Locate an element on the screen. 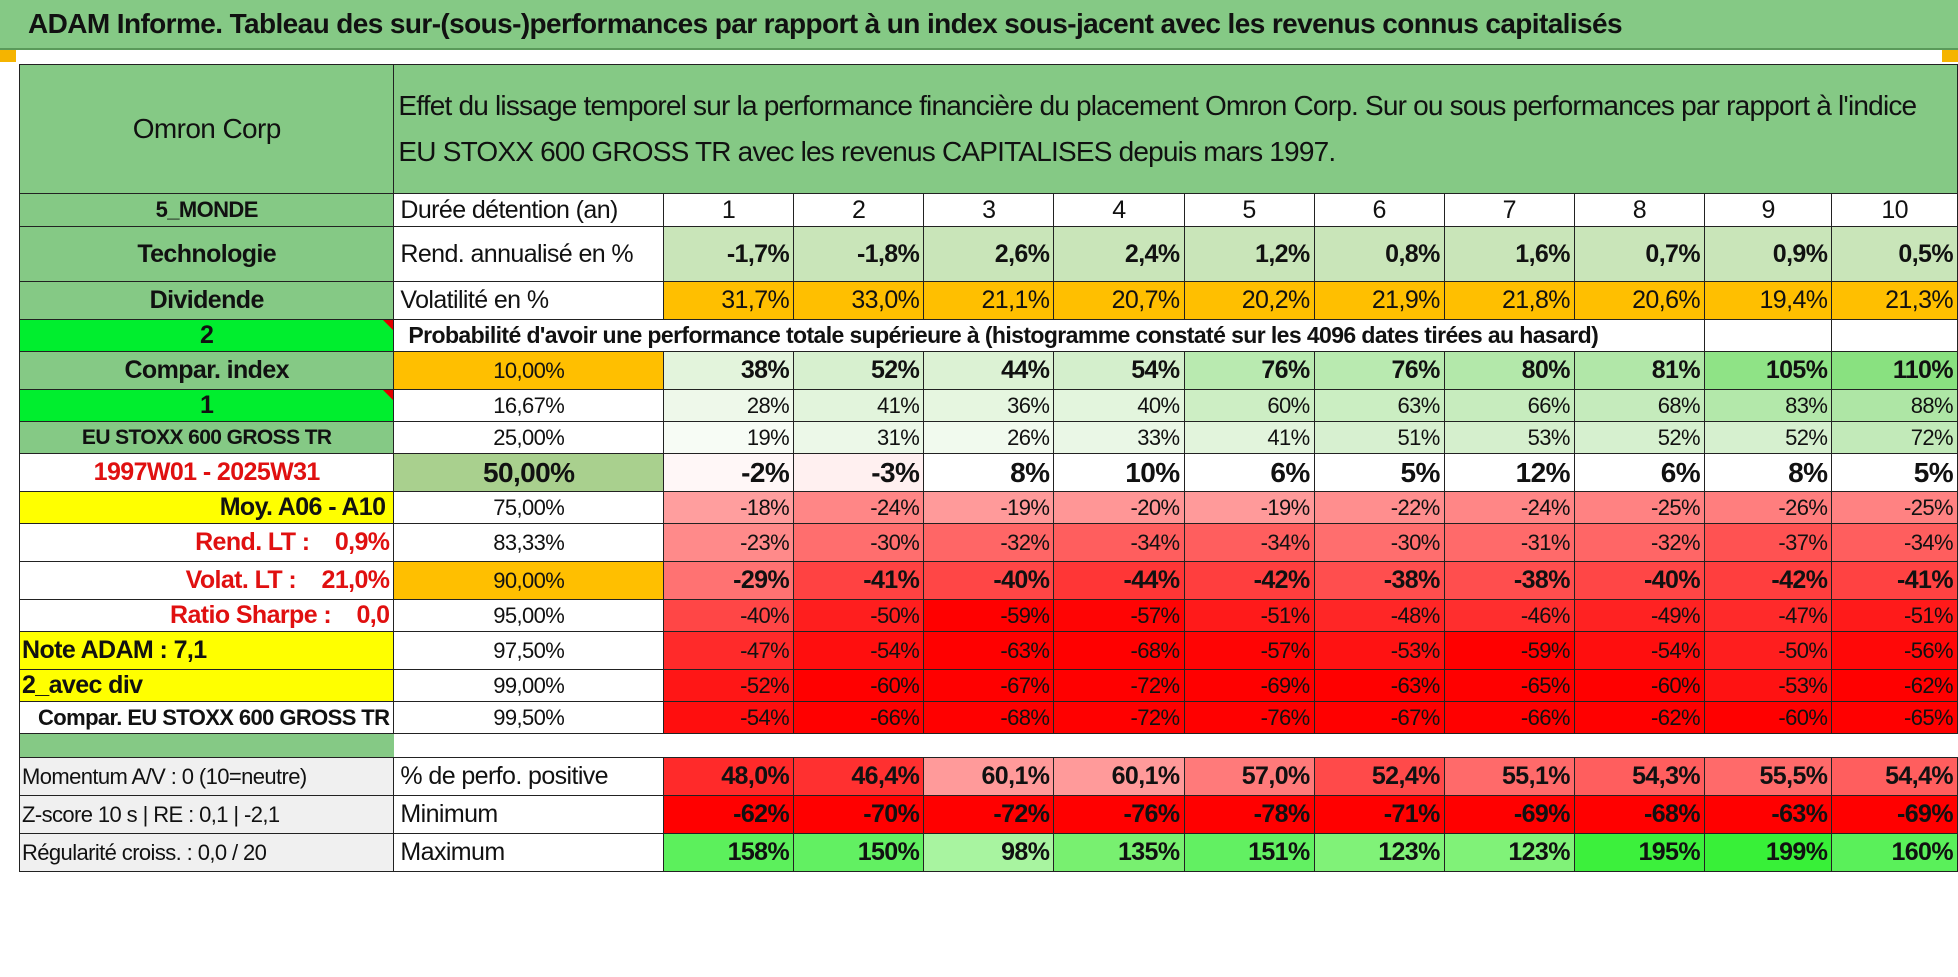  annualized-return-label: Rend. annualisé en % is located at coordinates (528, 254).